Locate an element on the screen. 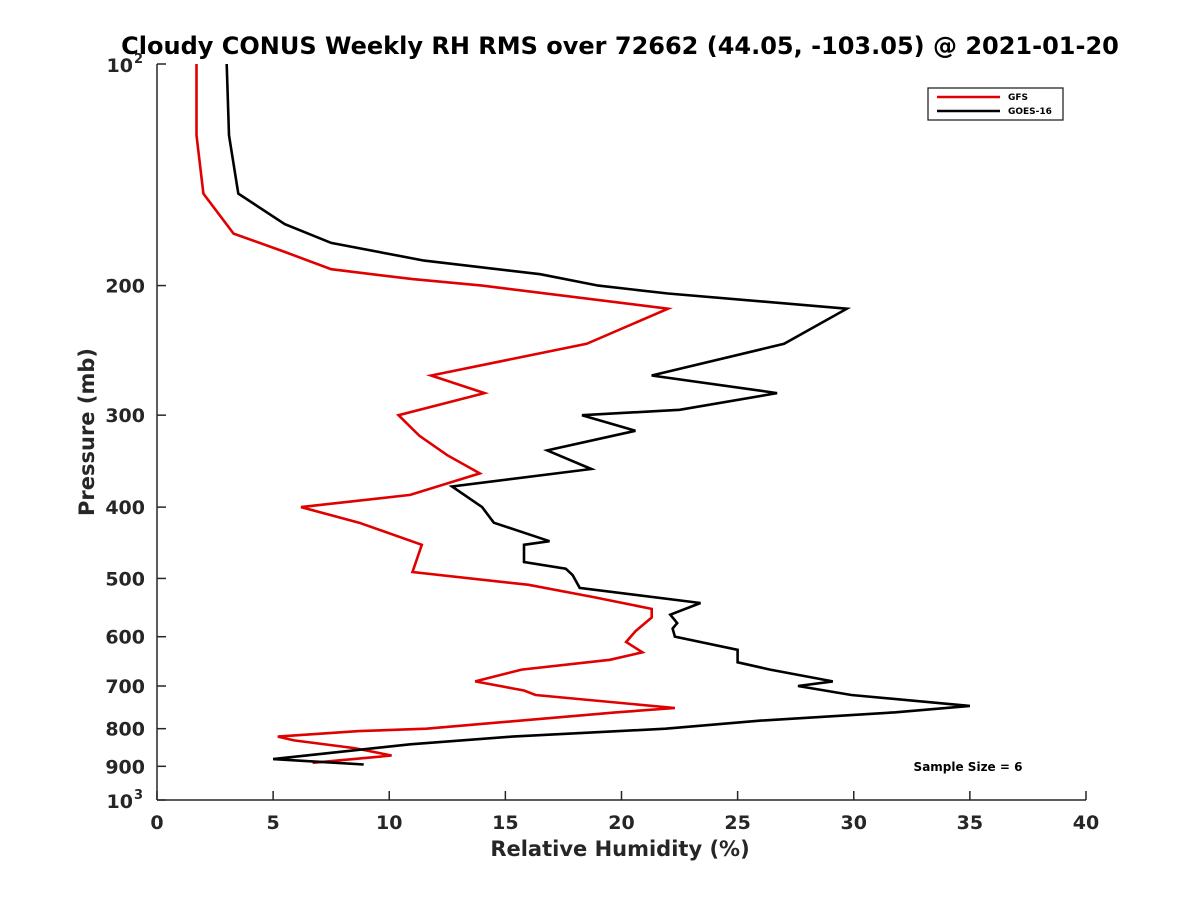  y-tick-label: 600 is located at coordinates (125, 638).